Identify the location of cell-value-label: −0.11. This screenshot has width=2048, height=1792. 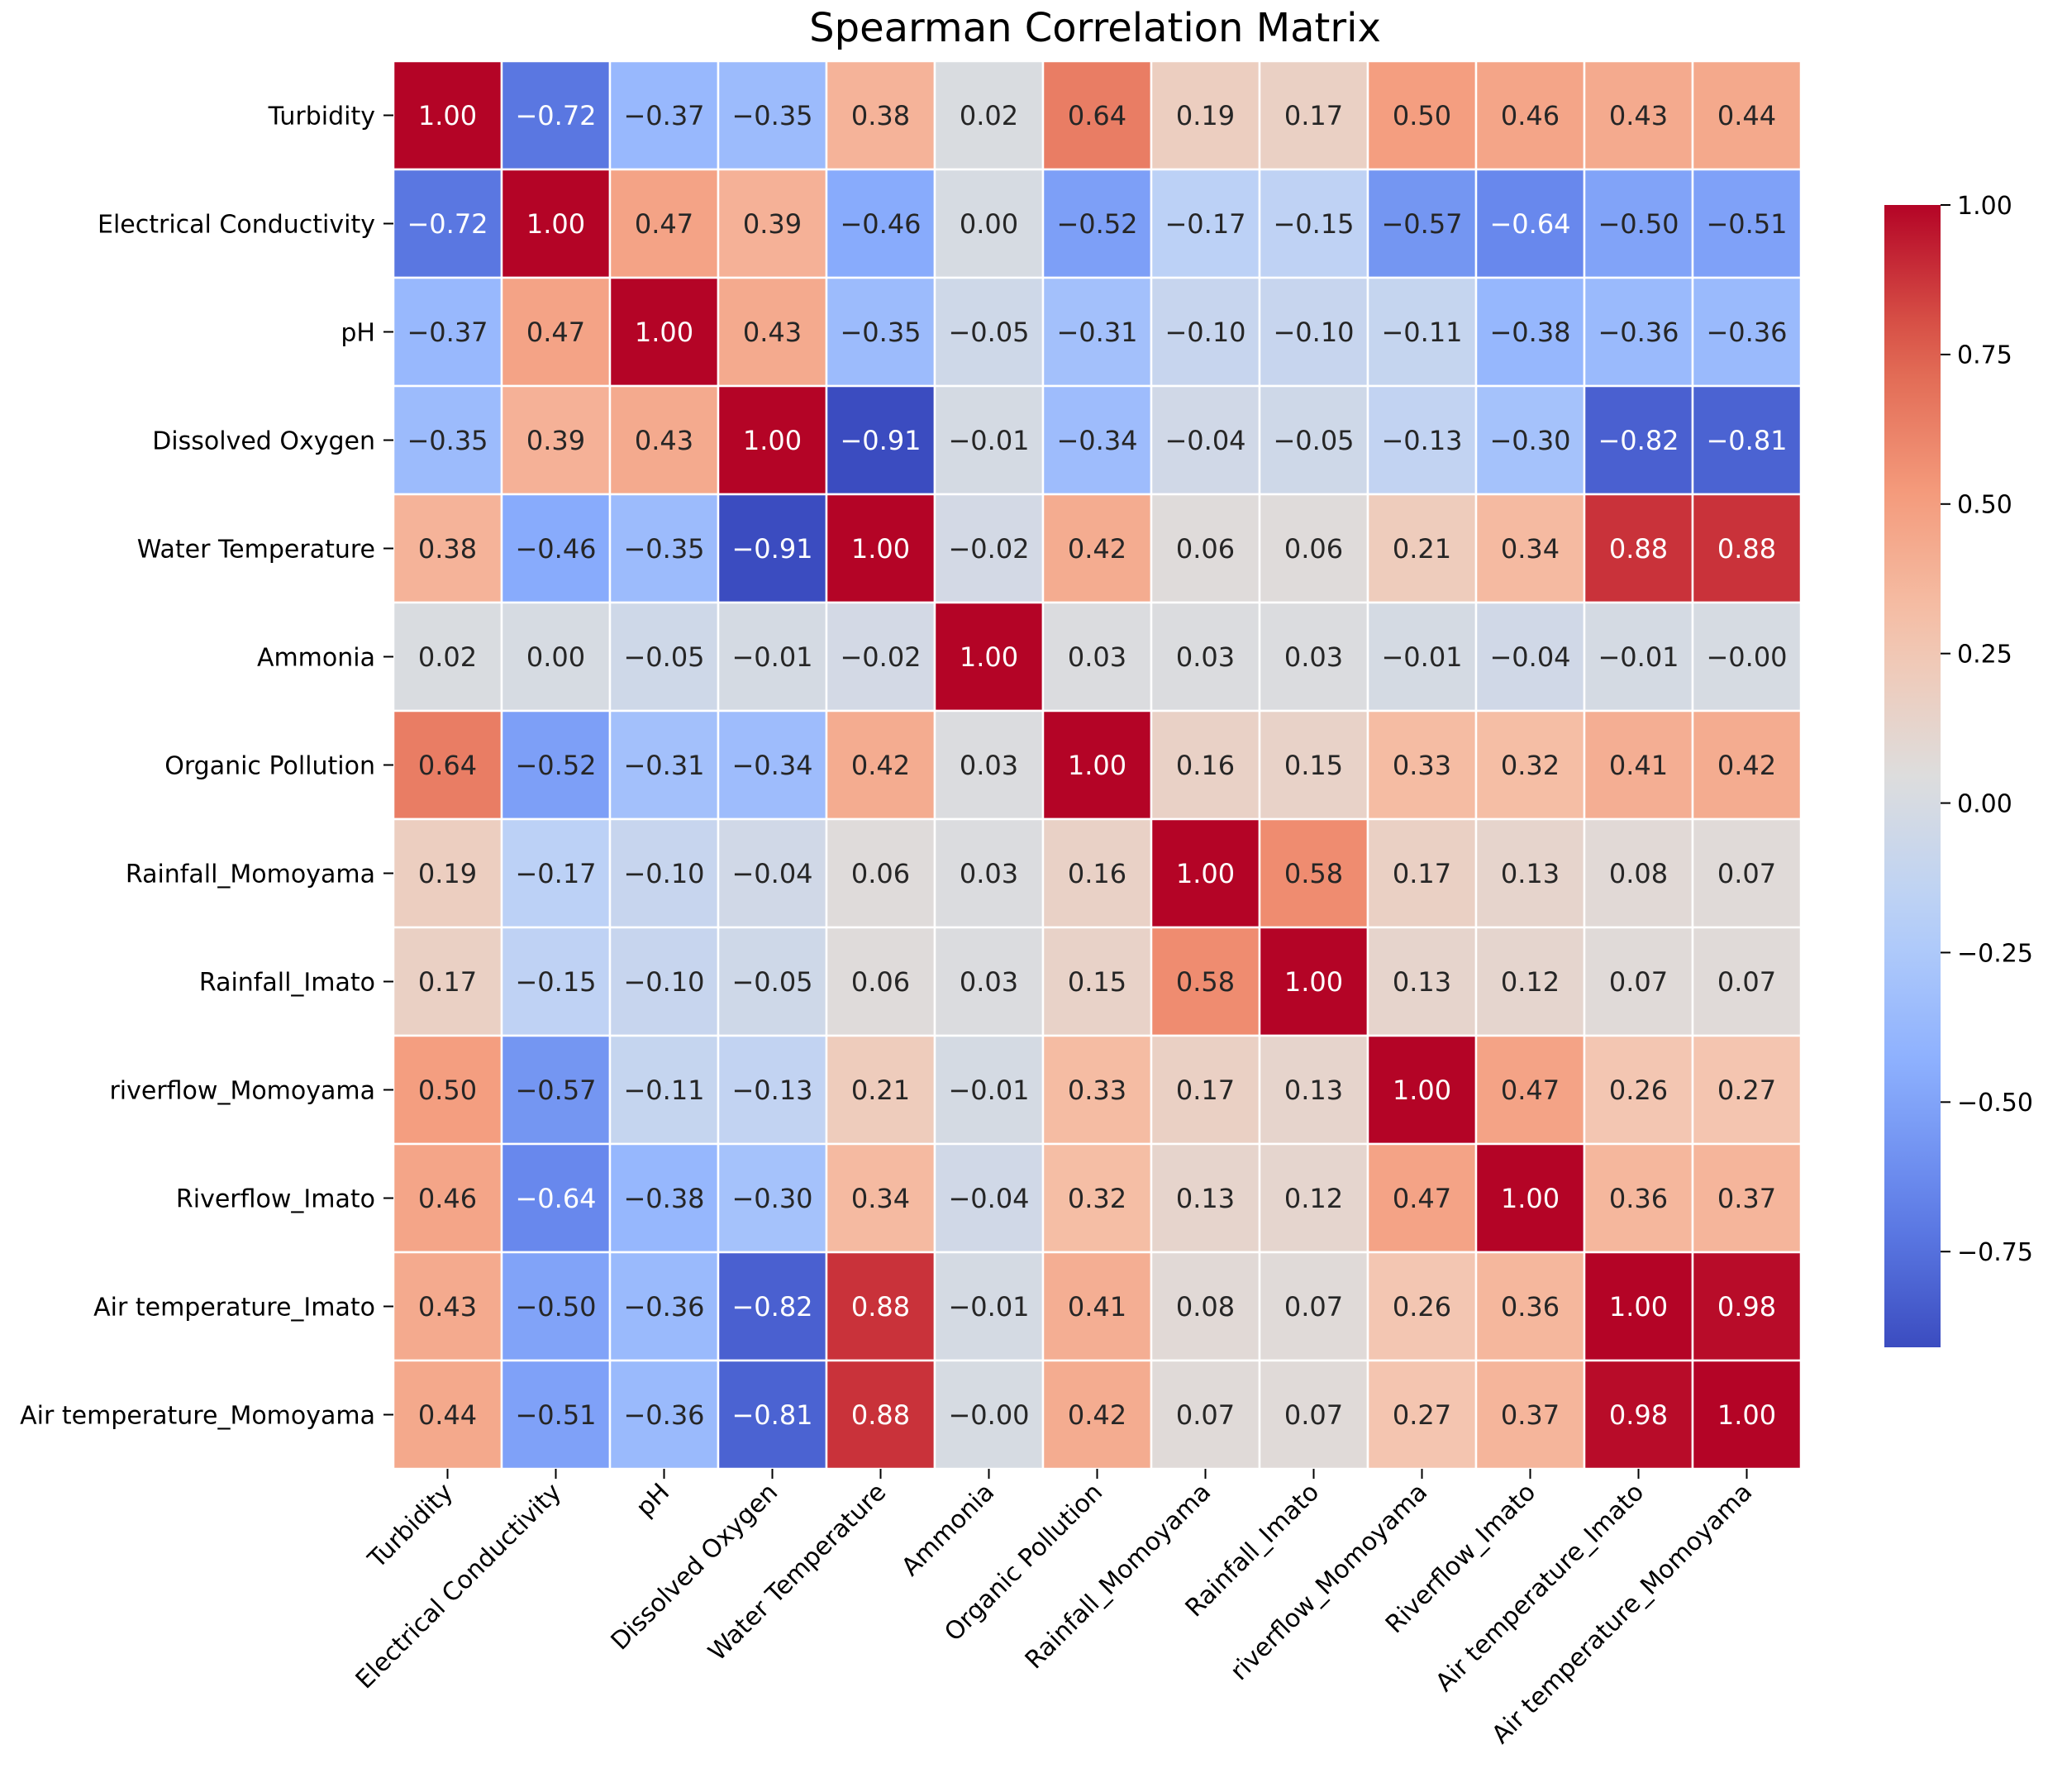
(1421, 332).